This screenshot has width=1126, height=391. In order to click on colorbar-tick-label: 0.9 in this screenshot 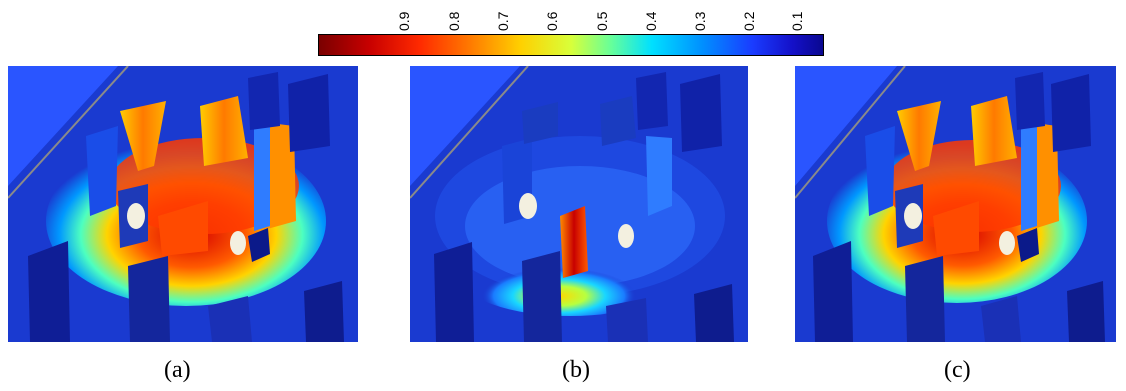, I will do `click(404, 21)`.